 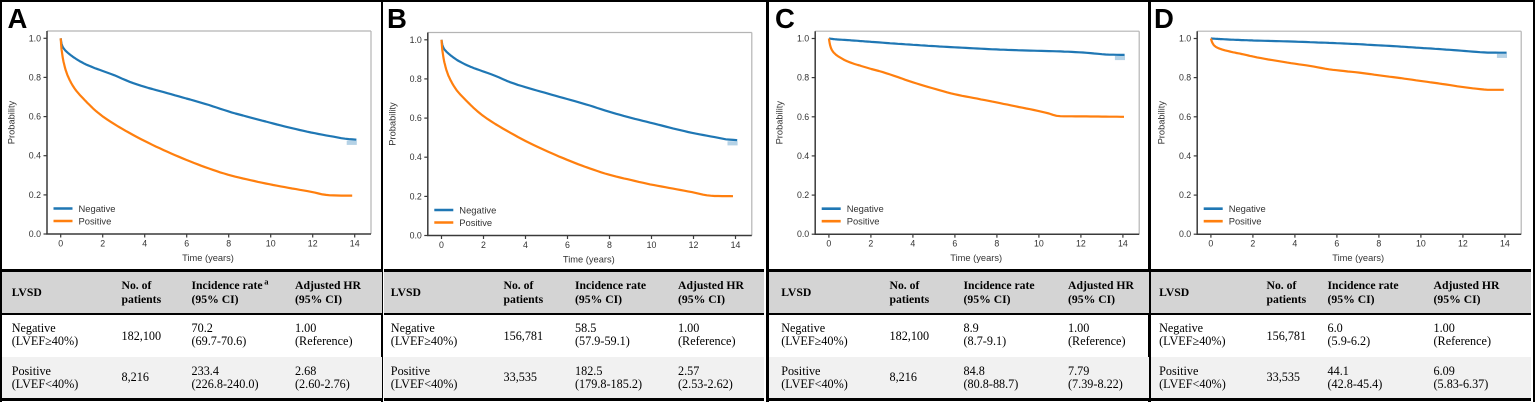 I want to click on svg-text: D, so click(x=1164, y=18).